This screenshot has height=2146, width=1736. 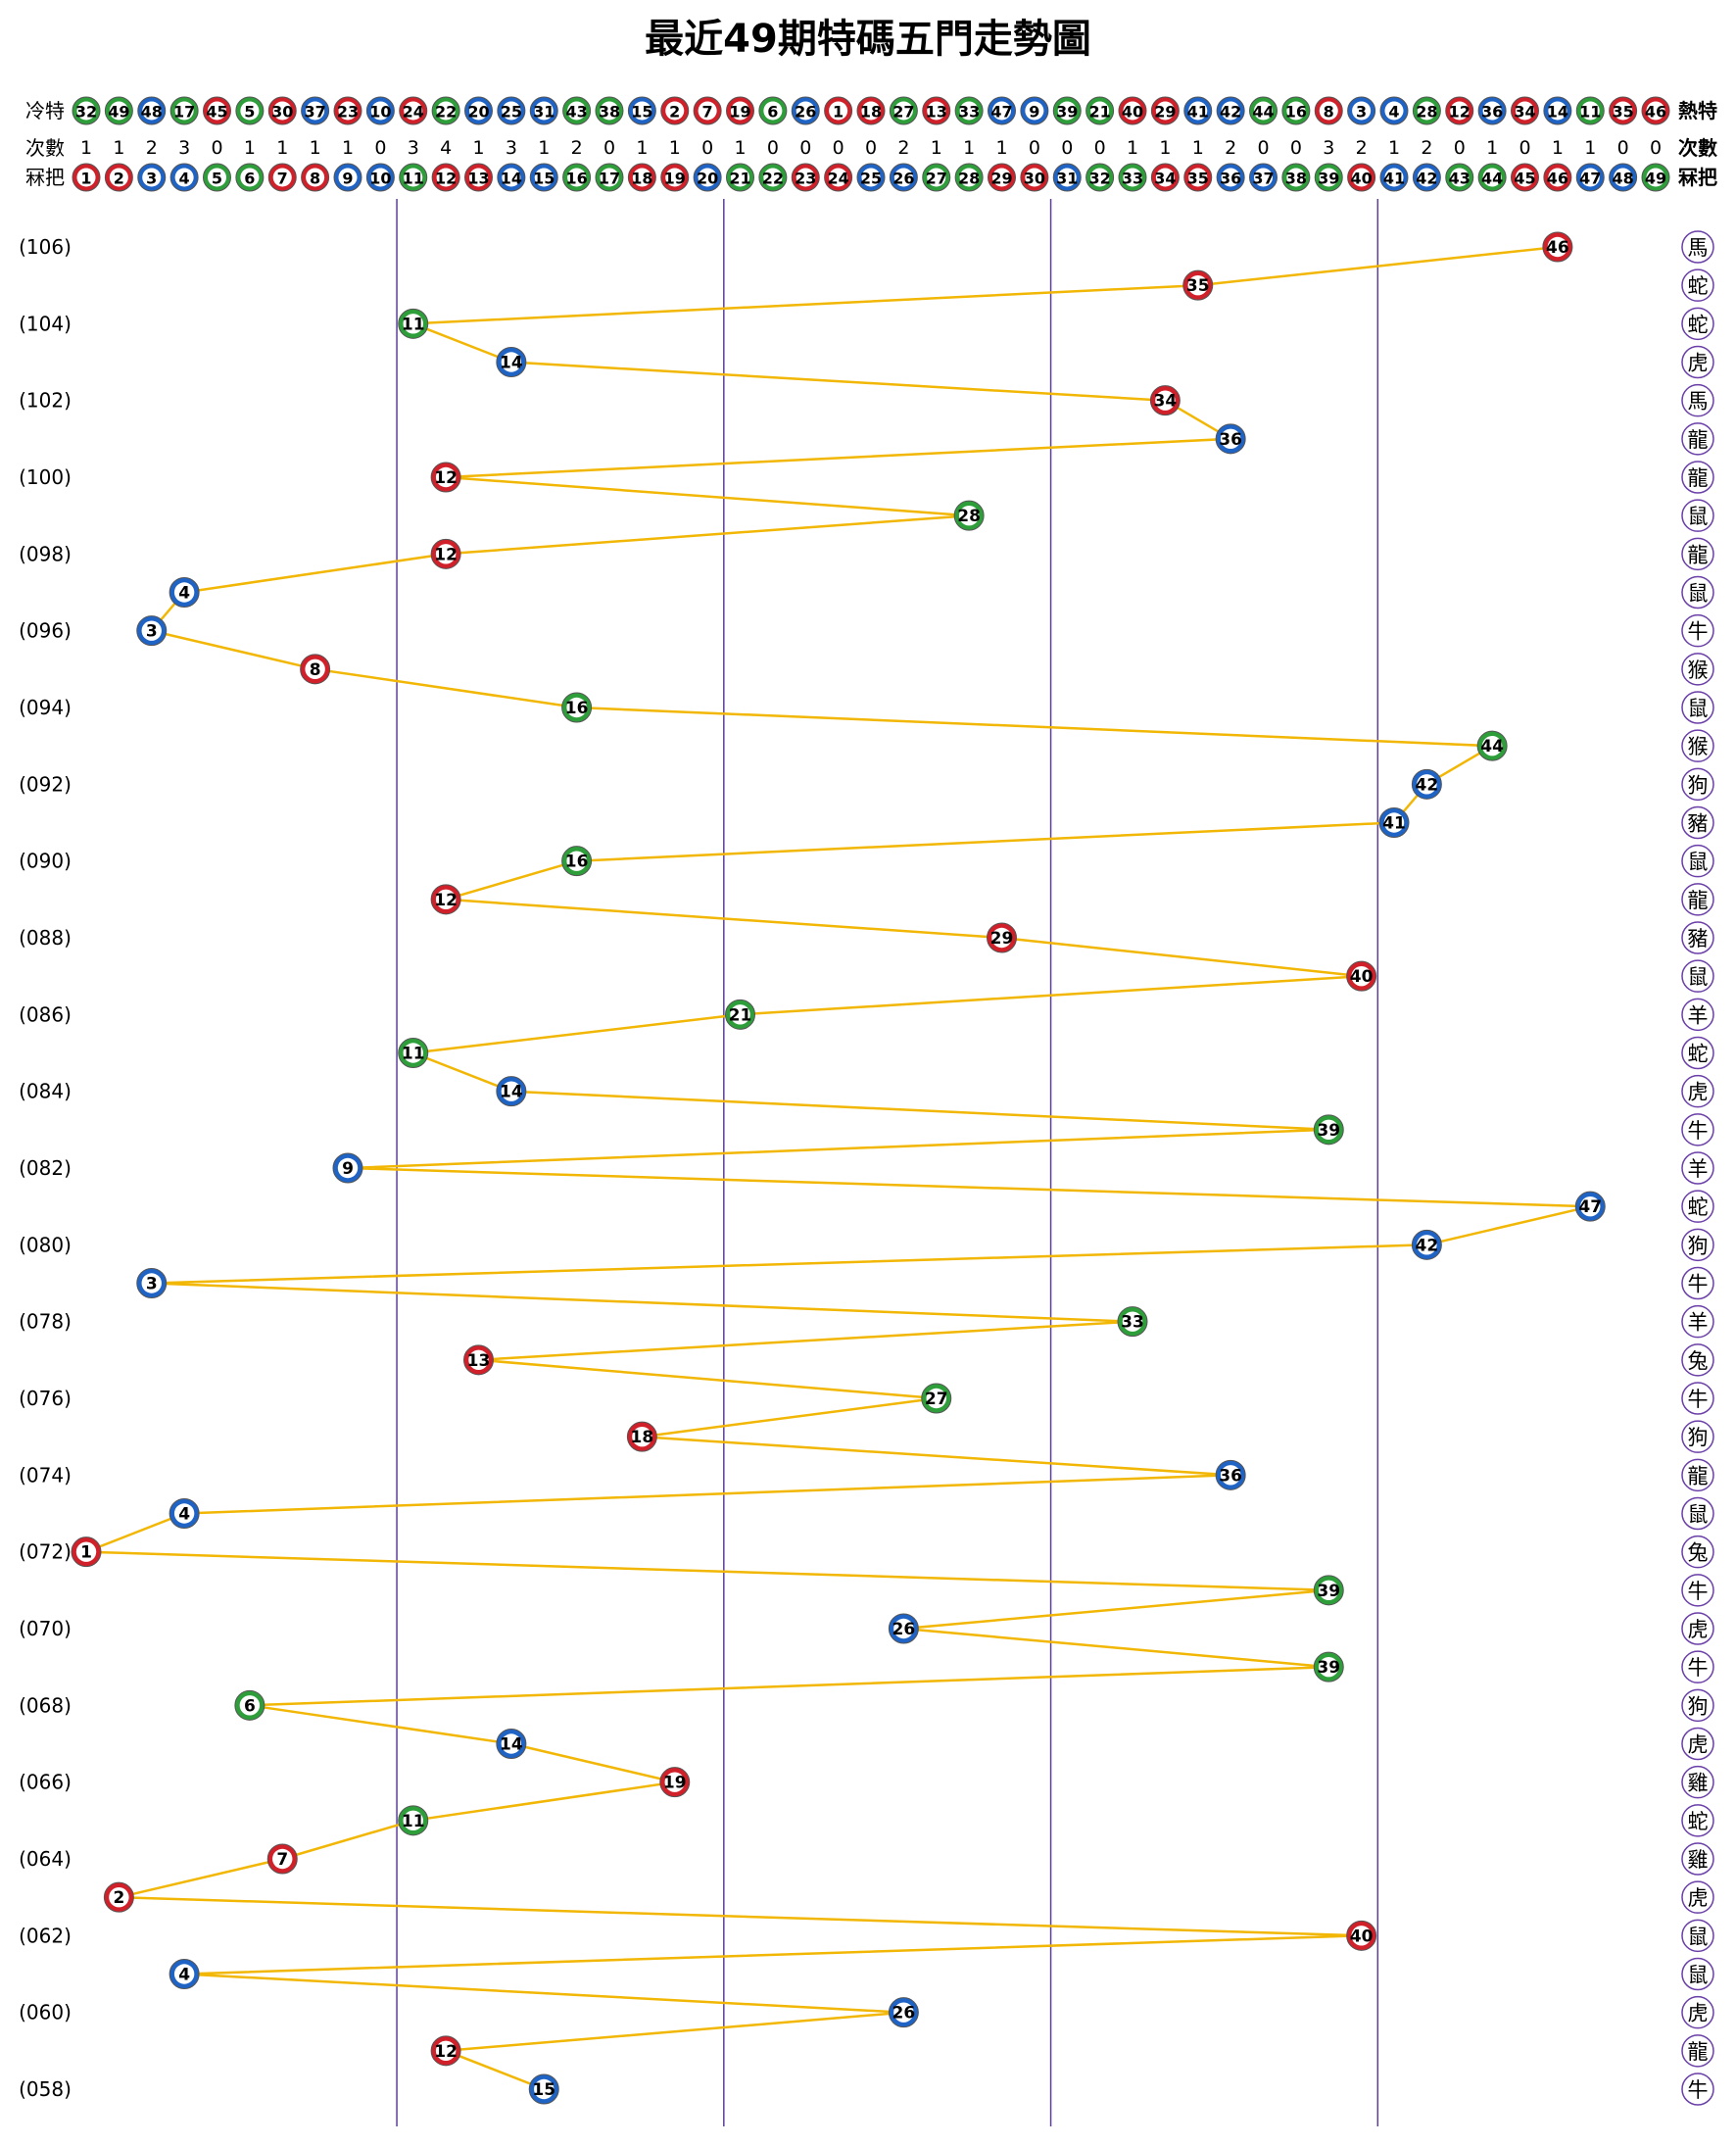 I want to click on zodiac: 狗, so click(x=1698, y=1245).